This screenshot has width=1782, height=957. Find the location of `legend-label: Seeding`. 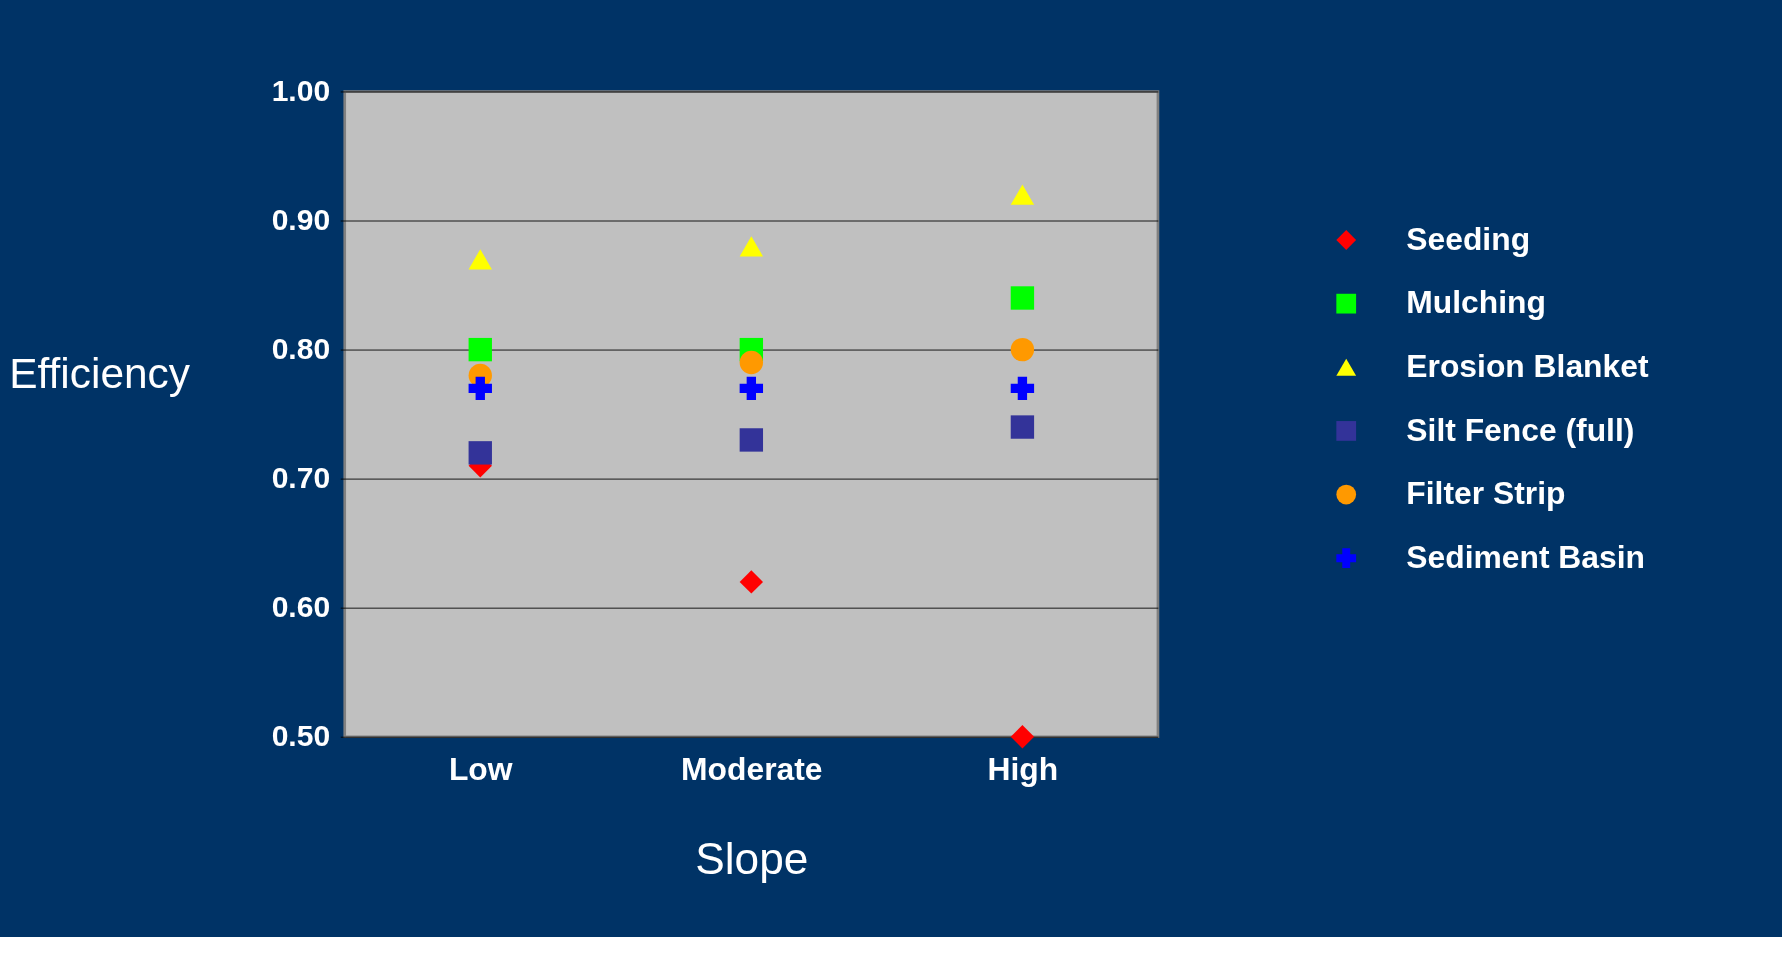

legend-label: Seeding is located at coordinates (1468, 238).